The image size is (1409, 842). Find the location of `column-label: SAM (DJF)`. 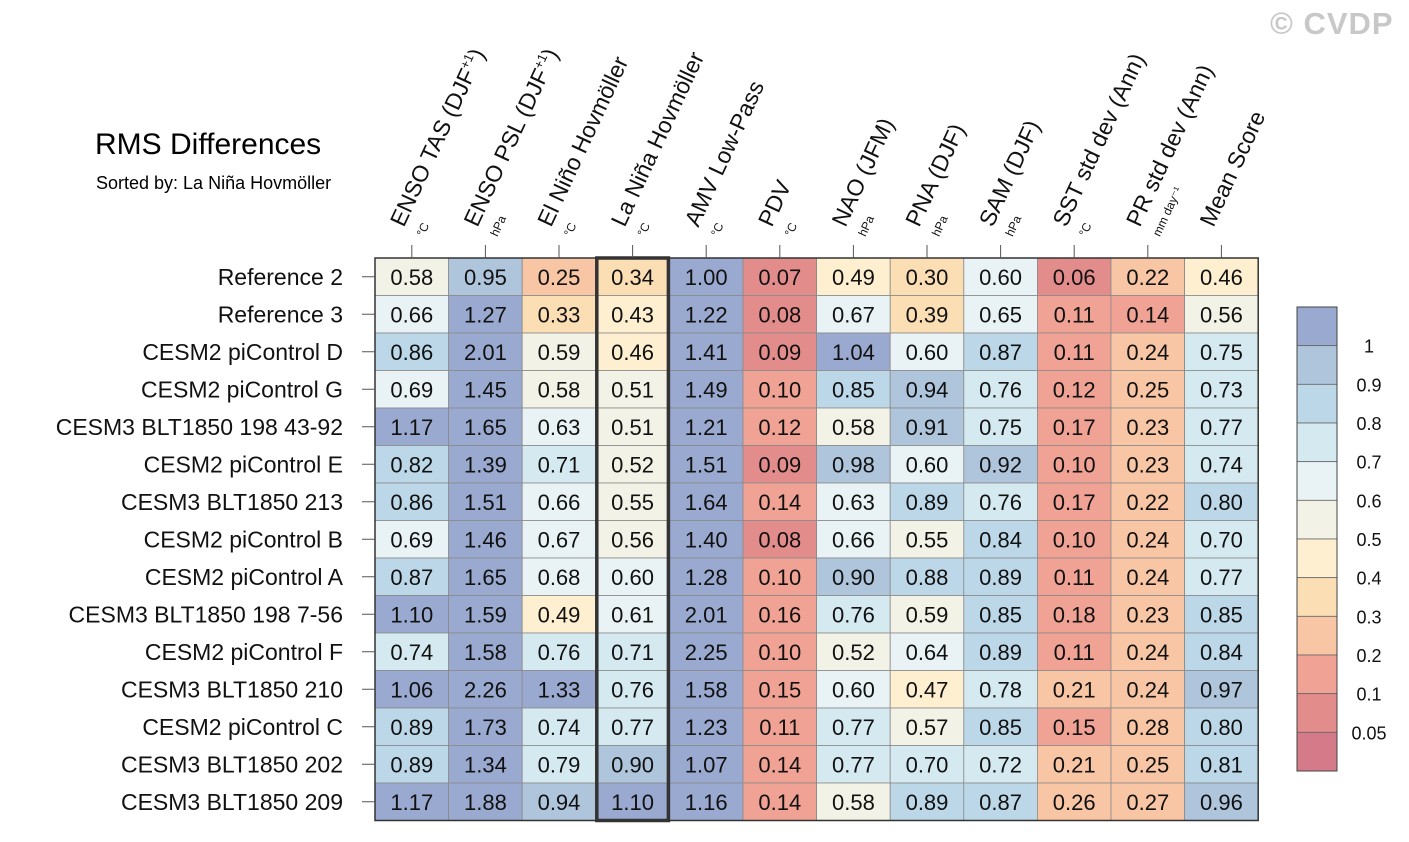

column-label: SAM (DJF) is located at coordinates (1010, 173).